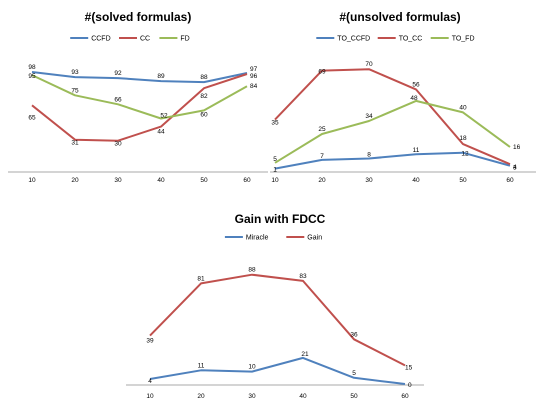  I want to click on chart-legend: Miracle Gain, so click(273, 238).